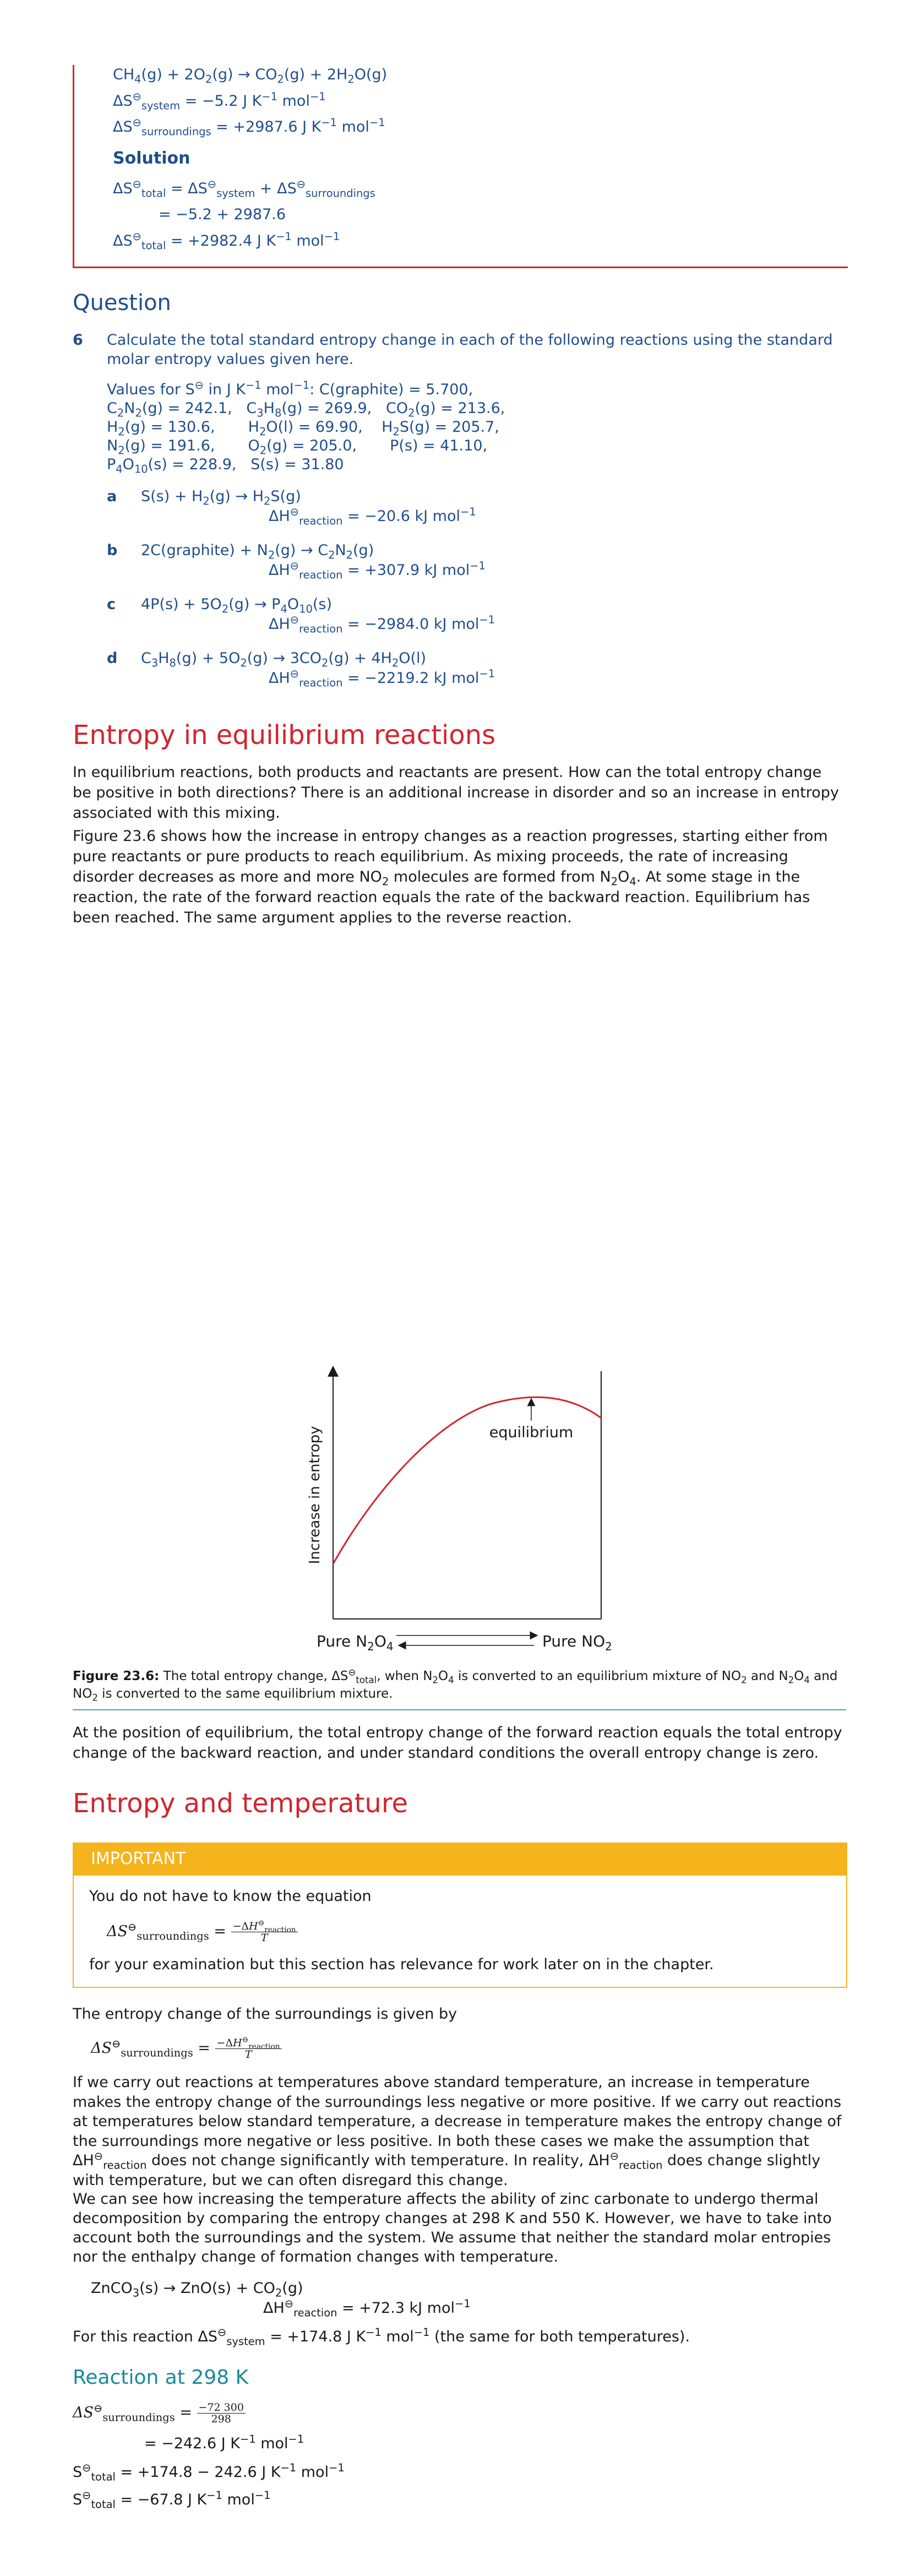  What do you see at coordinates (240, 1803) in the screenshot?
I see `temperature-heading: Entropy and temperature` at bounding box center [240, 1803].